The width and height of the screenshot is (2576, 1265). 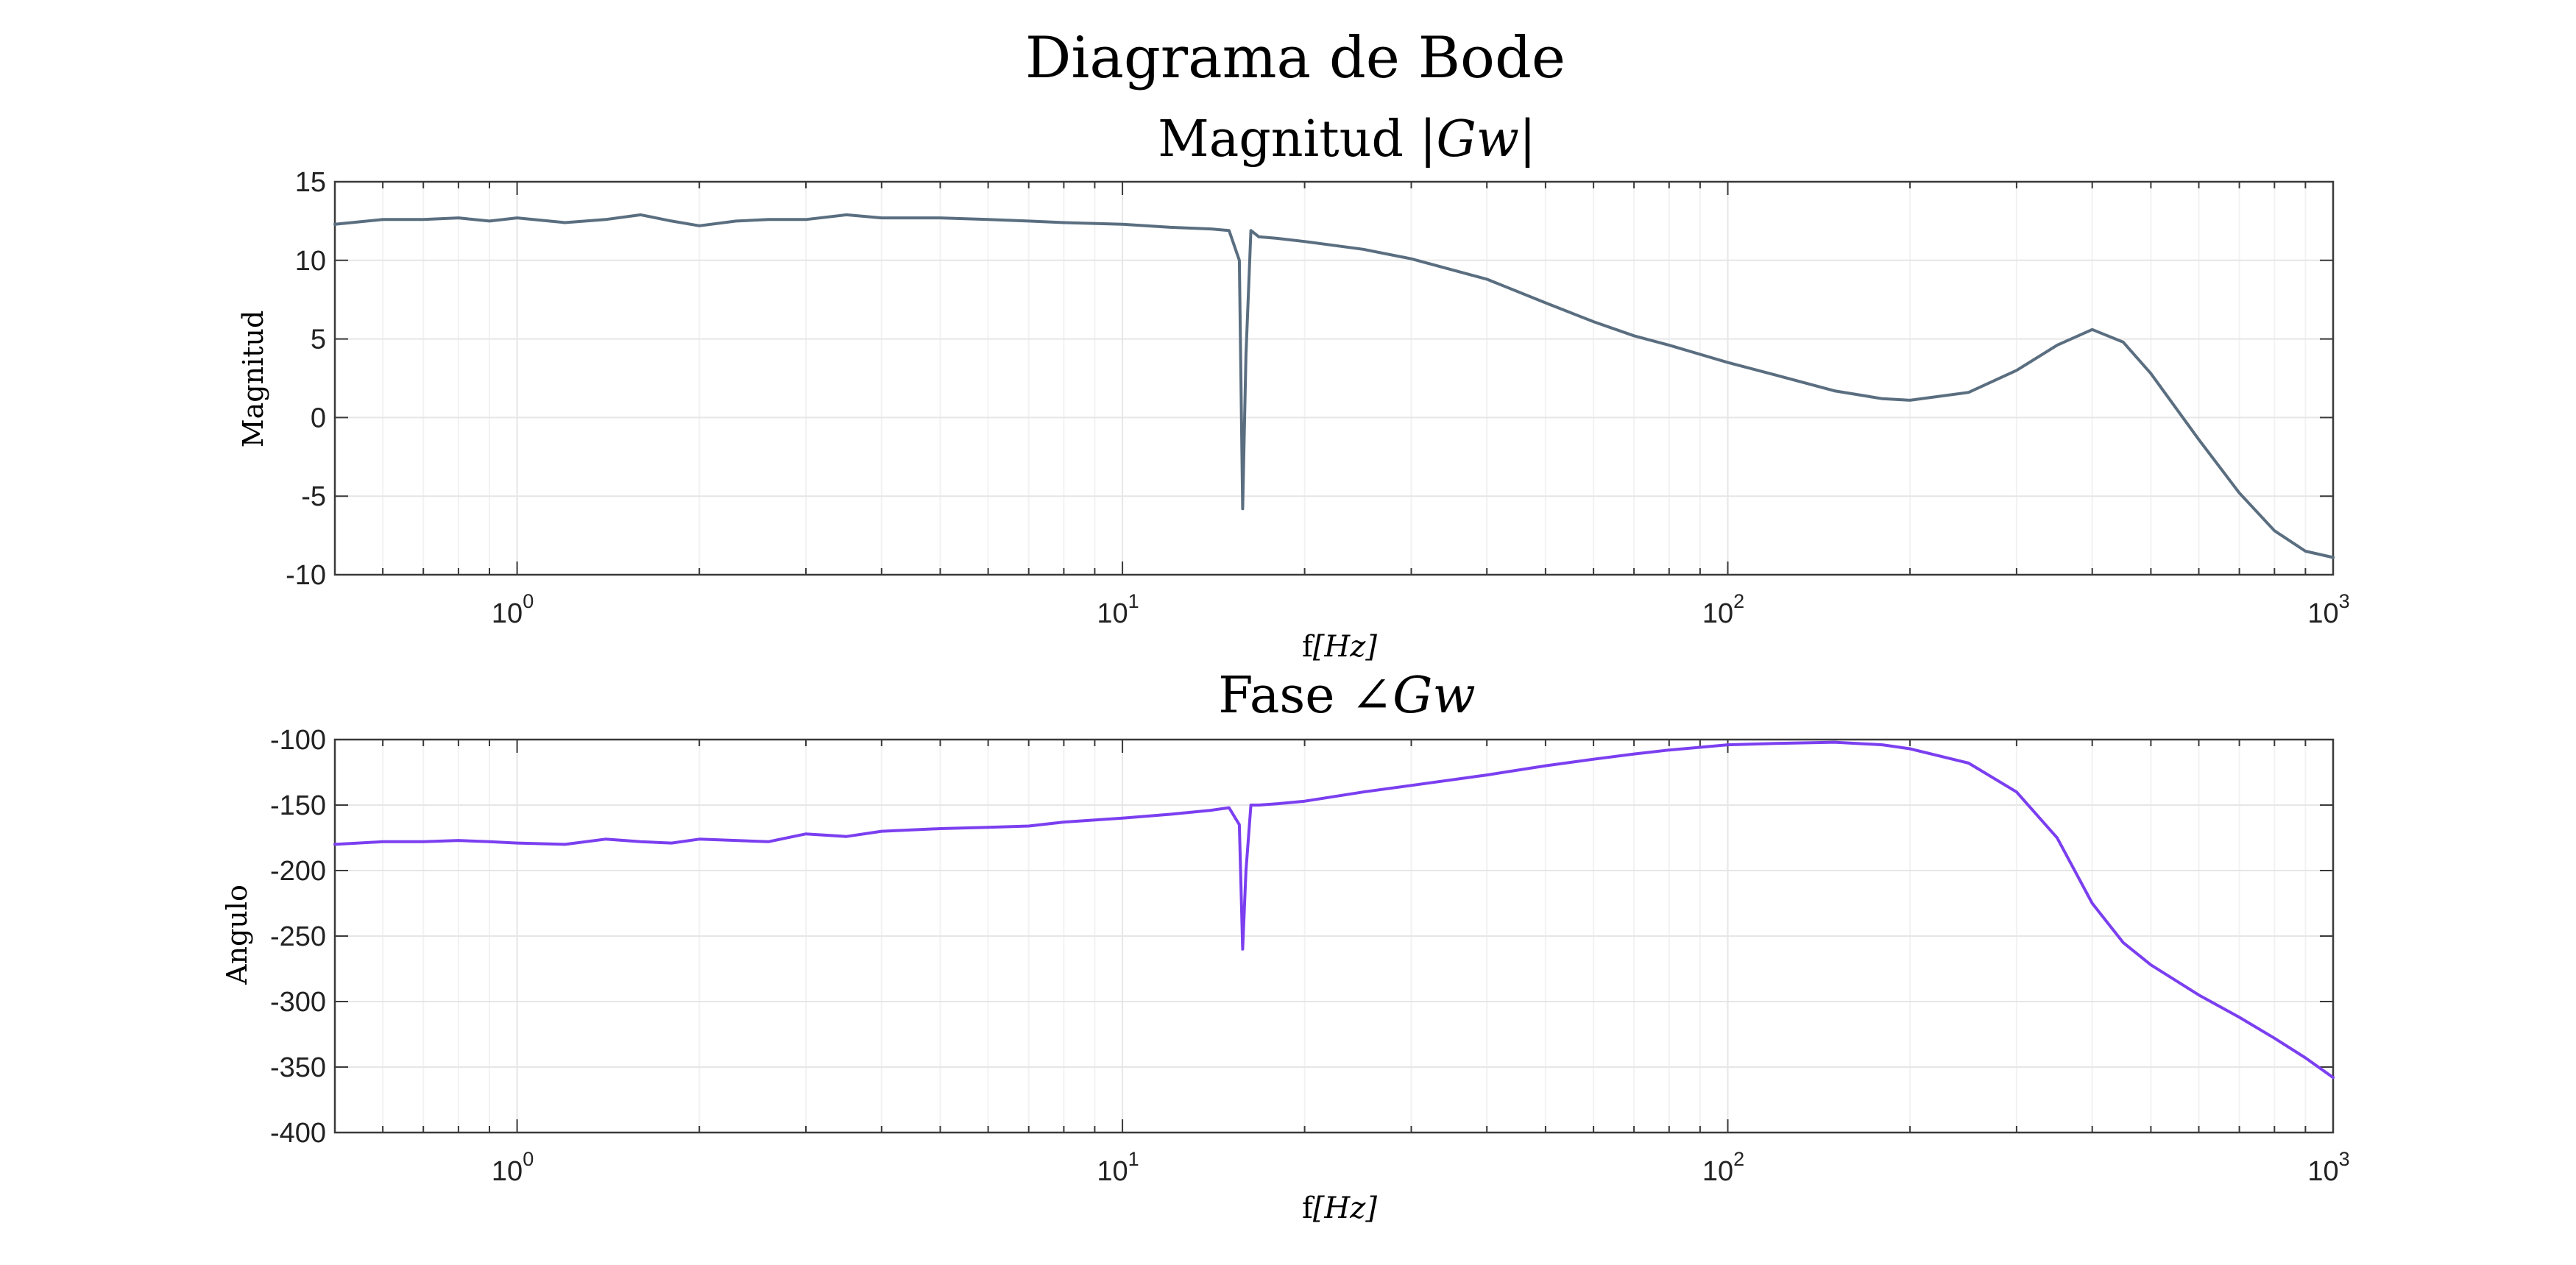 I want to click on magnitude-plot-title: Magnitud |Gw|, so click(x=1347, y=139).